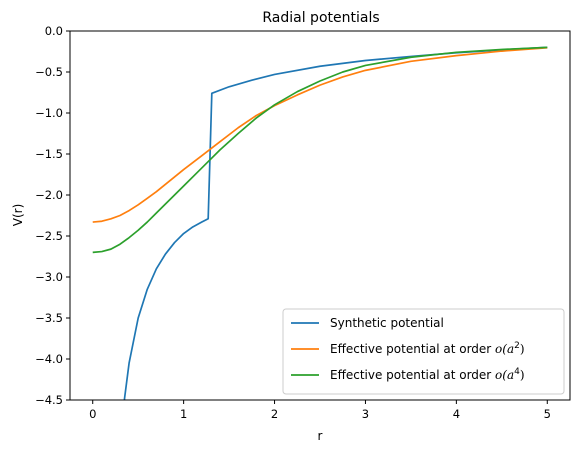 The height and width of the screenshot is (453, 579). Describe the element at coordinates (427, 374) in the screenshot. I see `legend-entry-3: Effective potential at order o(a4)` at that location.